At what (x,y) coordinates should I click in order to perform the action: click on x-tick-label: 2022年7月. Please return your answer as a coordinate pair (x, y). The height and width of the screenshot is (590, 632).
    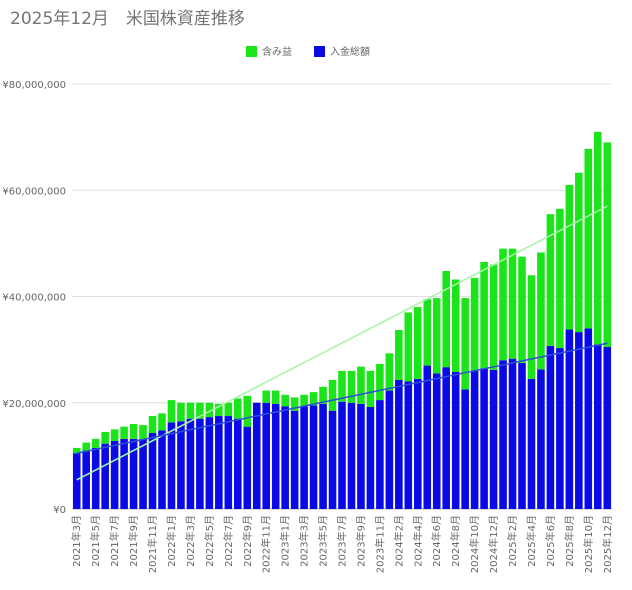
    Looking at the image, I should click on (228, 541).